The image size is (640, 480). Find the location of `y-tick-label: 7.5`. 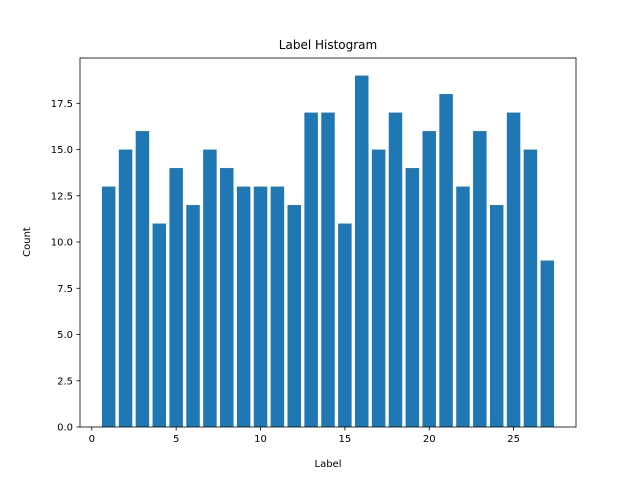

y-tick-label: 7.5 is located at coordinates (65, 289).